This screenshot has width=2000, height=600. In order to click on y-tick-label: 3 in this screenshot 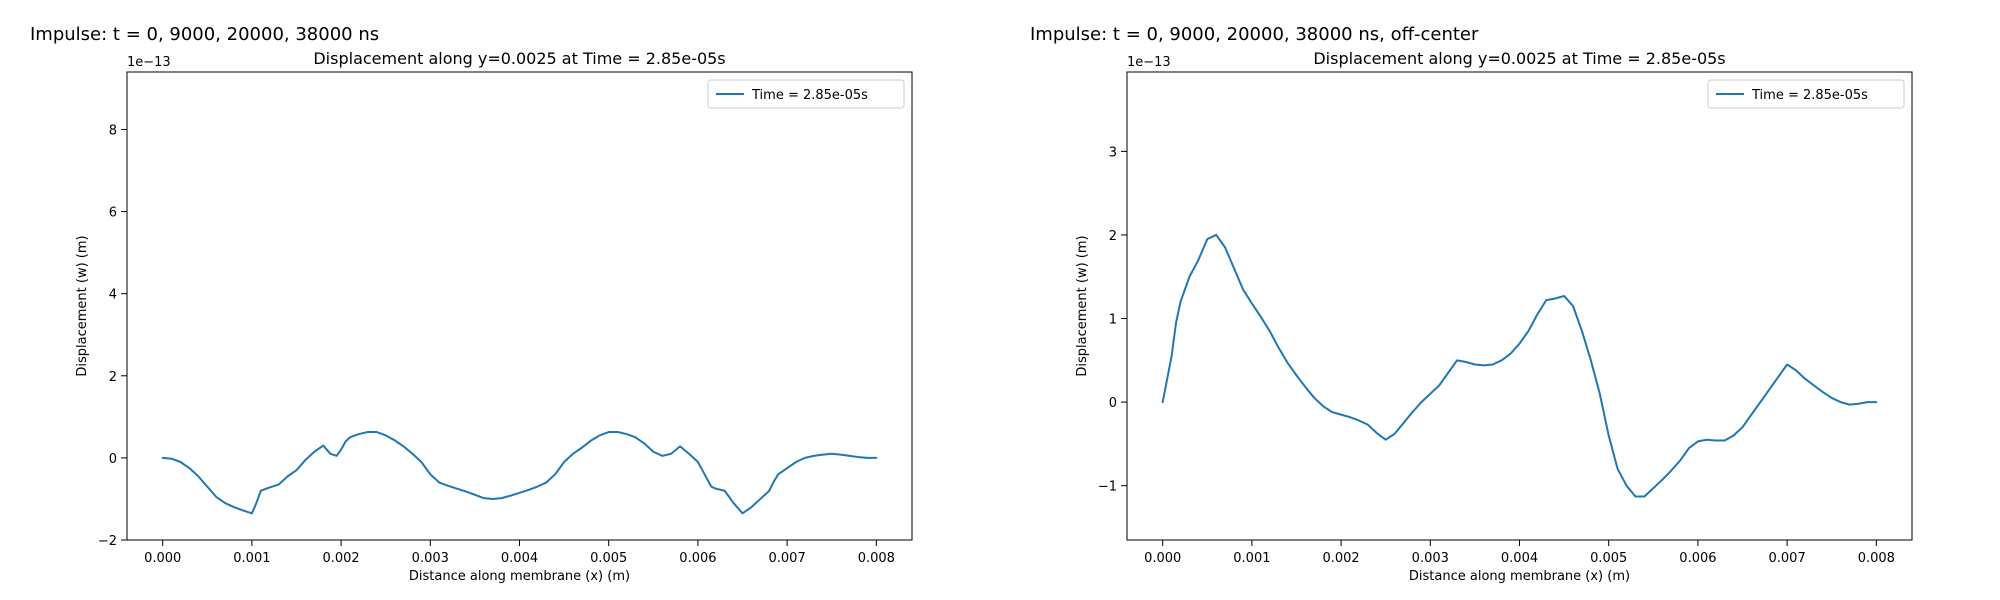, I will do `click(1113, 152)`.